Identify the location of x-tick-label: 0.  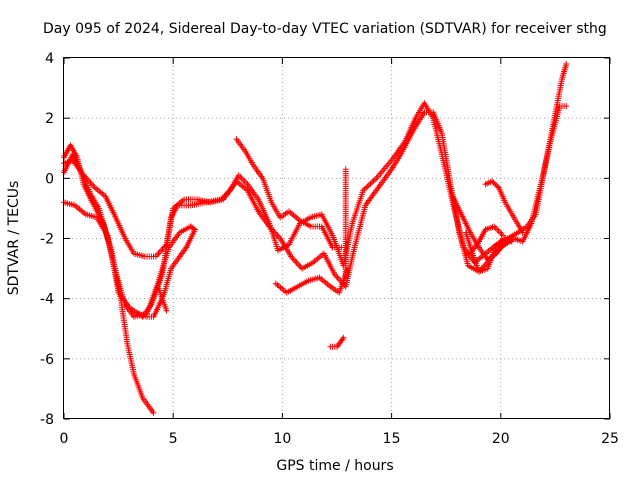
(64, 439).